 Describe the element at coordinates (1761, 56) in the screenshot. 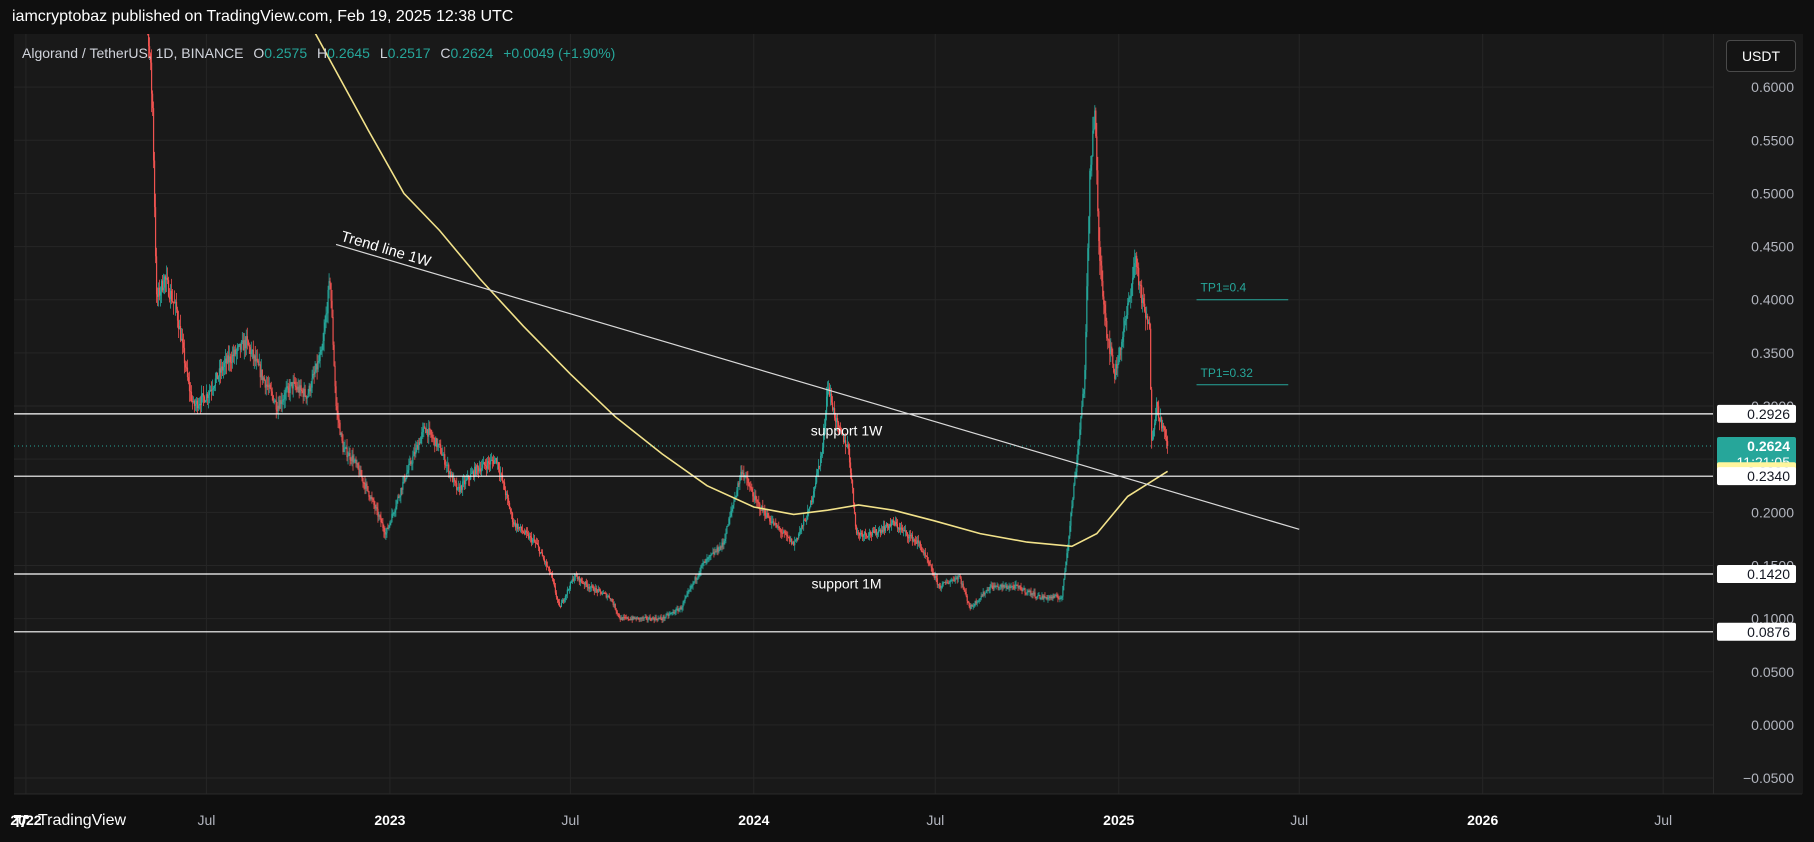

I see `currency-button: USDT` at that location.